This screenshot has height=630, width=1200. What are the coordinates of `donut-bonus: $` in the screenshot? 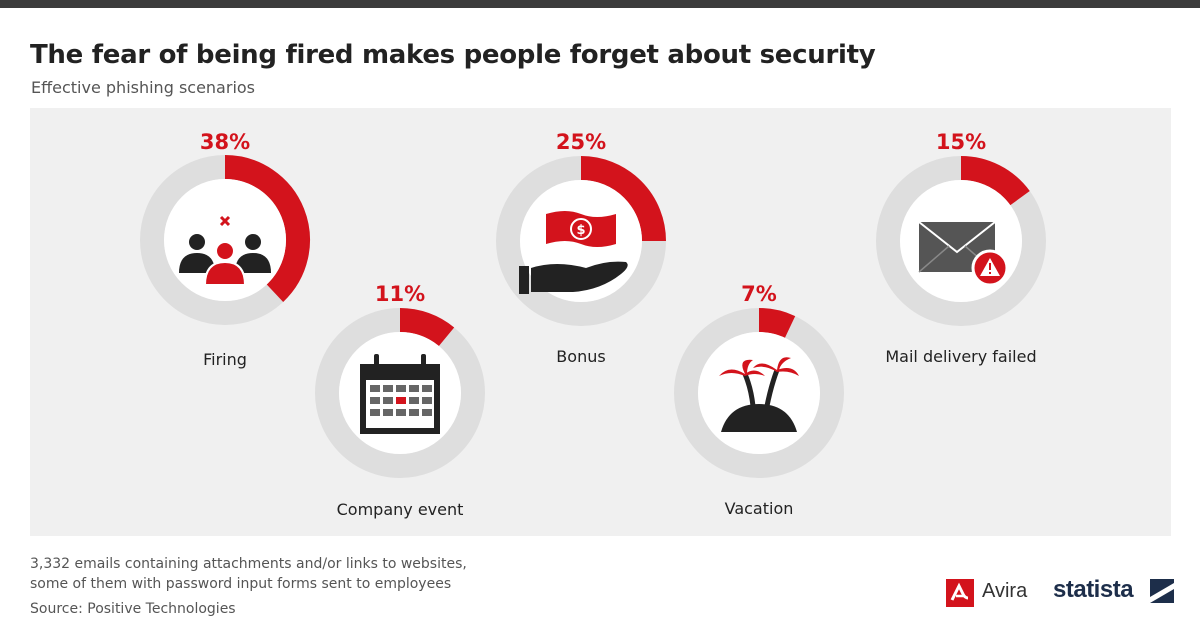 It's located at (581, 241).